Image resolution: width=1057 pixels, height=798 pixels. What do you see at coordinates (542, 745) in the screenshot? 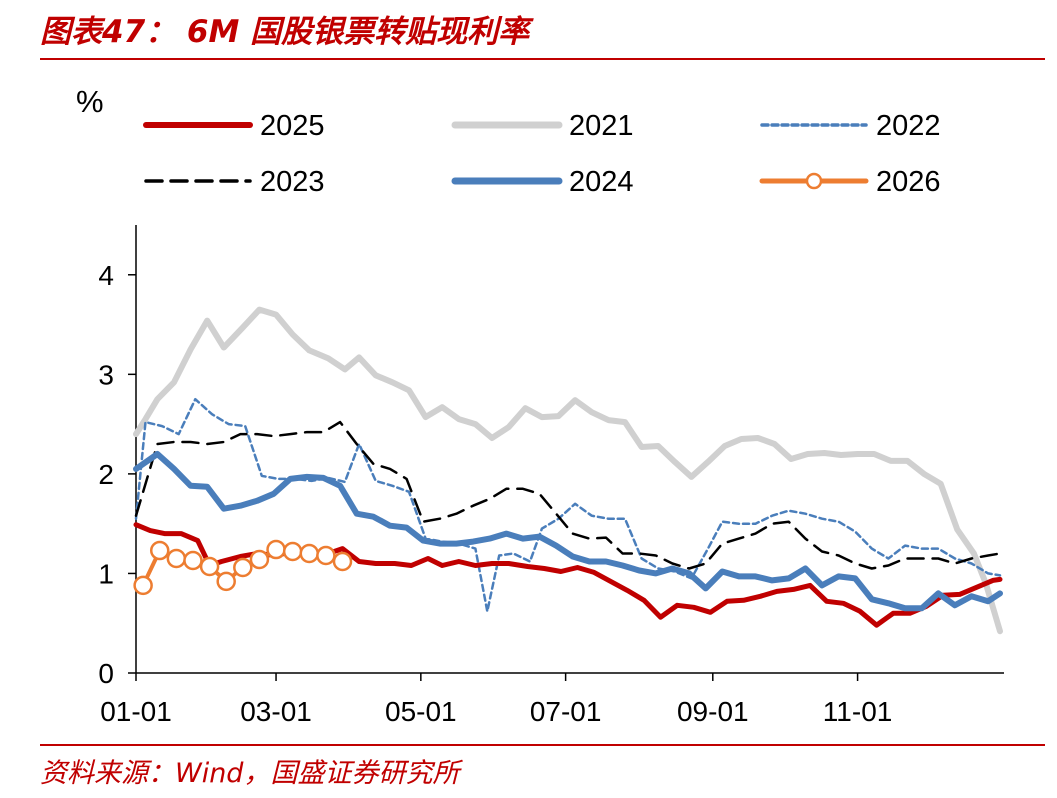
I see `source-rule` at bounding box center [542, 745].